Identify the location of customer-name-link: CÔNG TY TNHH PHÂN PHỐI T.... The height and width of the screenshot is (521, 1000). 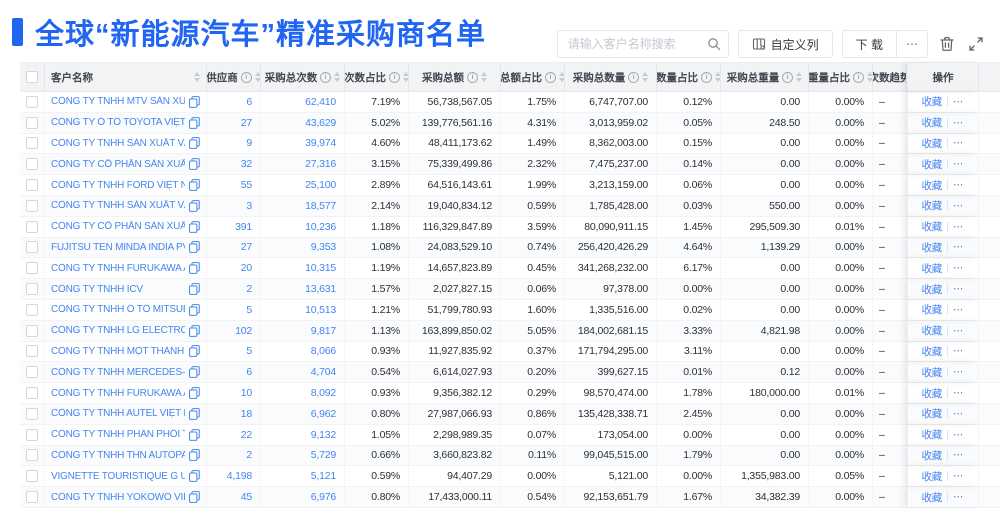
(118, 435).